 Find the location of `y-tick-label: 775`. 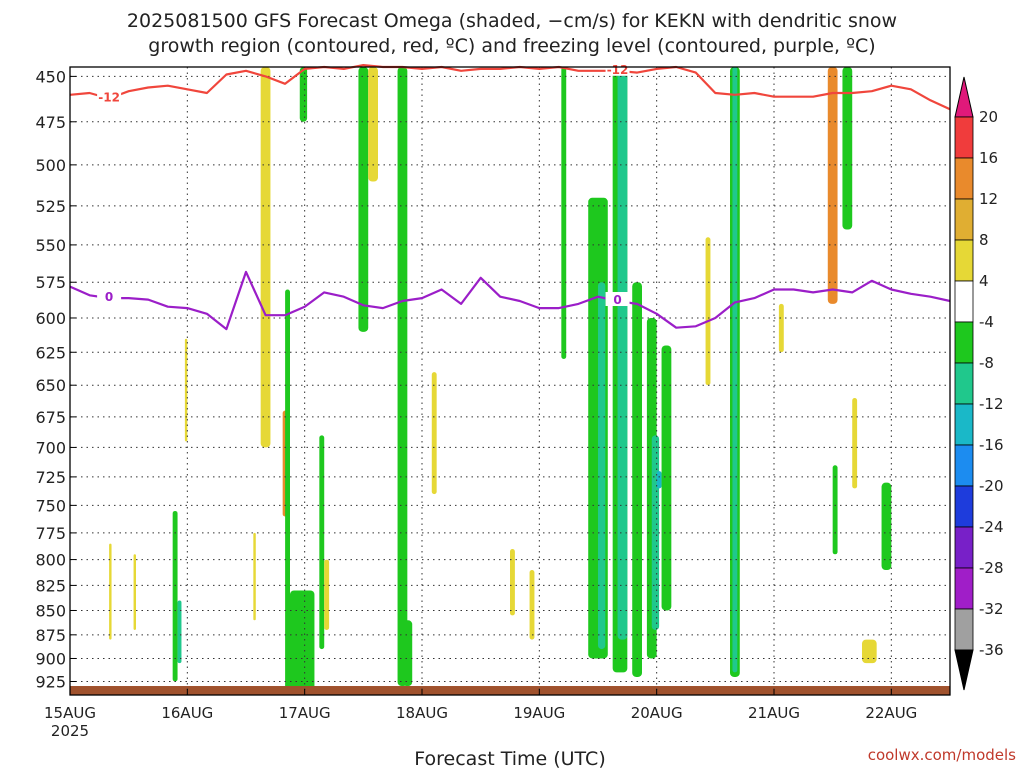

y-tick-label: 775 is located at coordinates (50, 533).